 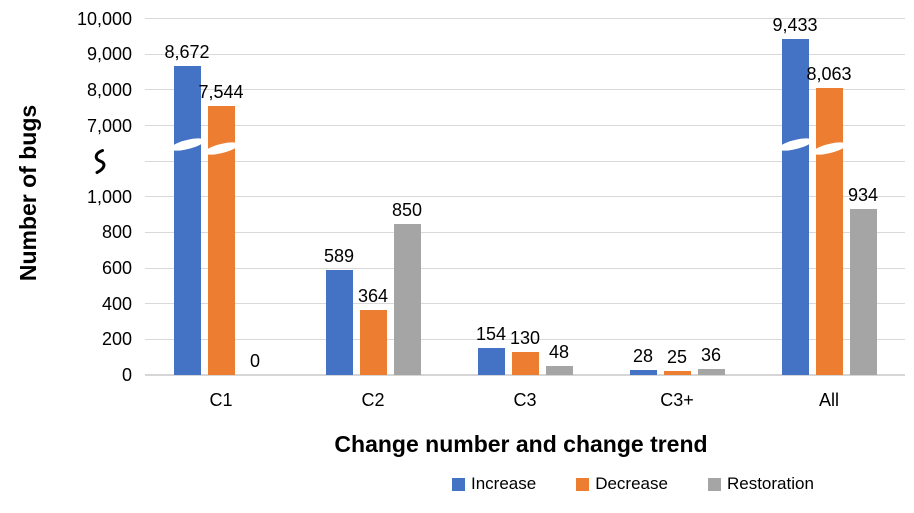 I want to click on legend-item-increase: Increase, so click(x=494, y=484).